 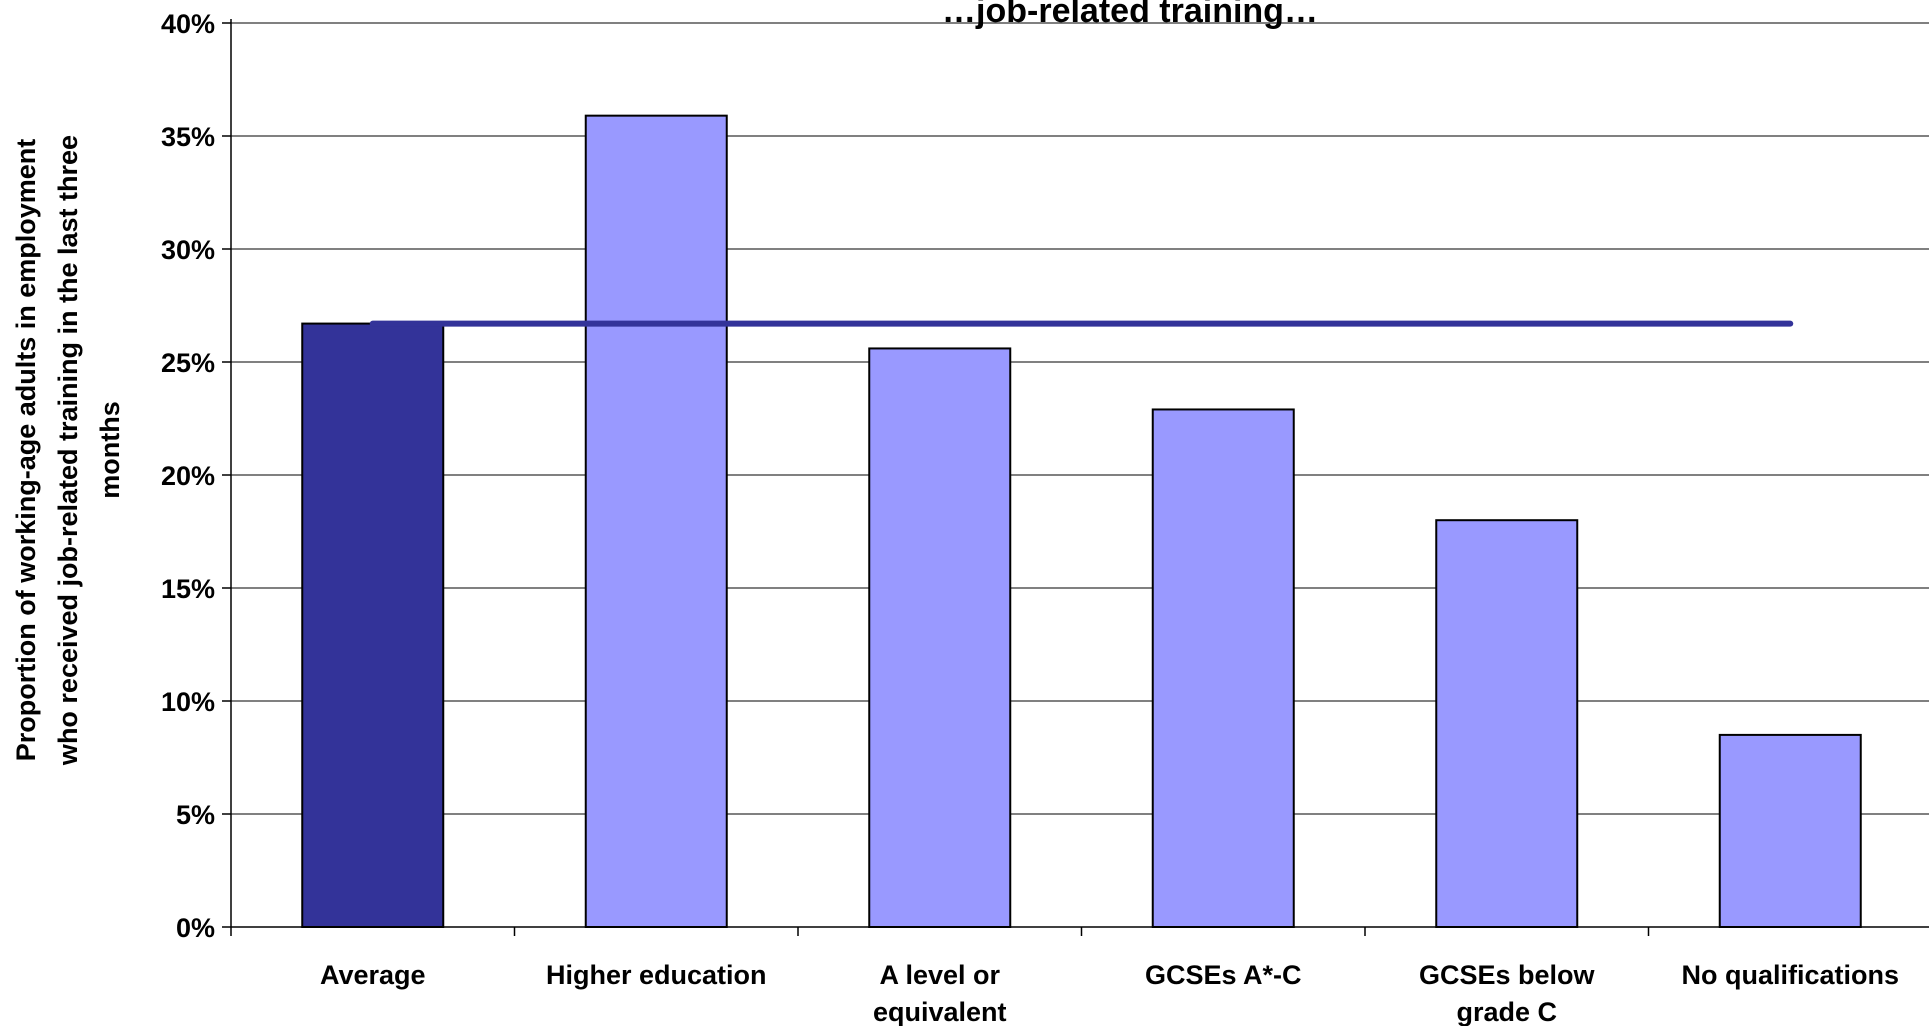 What do you see at coordinates (373, 625) in the screenshot?
I see `bar-average` at bounding box center [373, 625].